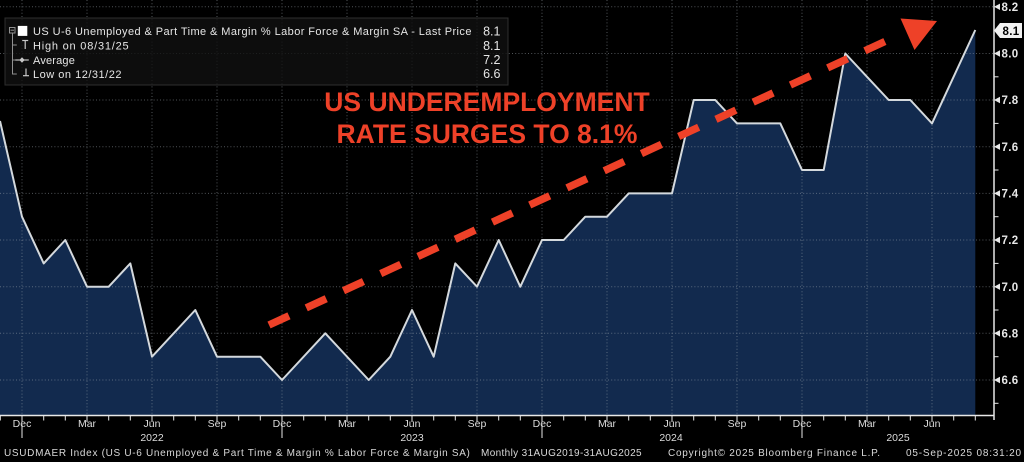 The width and height of the screenshot is (1024, 462). Describe the element at coordinates (487, 134) in the screenshot. I see `svg-text: RATE SURGES TO 8.1%` at that location.